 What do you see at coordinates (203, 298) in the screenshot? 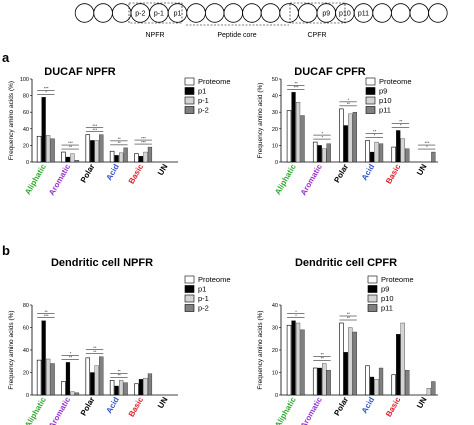
I see `legend-label: p-1` at bounding box center [203, 298].